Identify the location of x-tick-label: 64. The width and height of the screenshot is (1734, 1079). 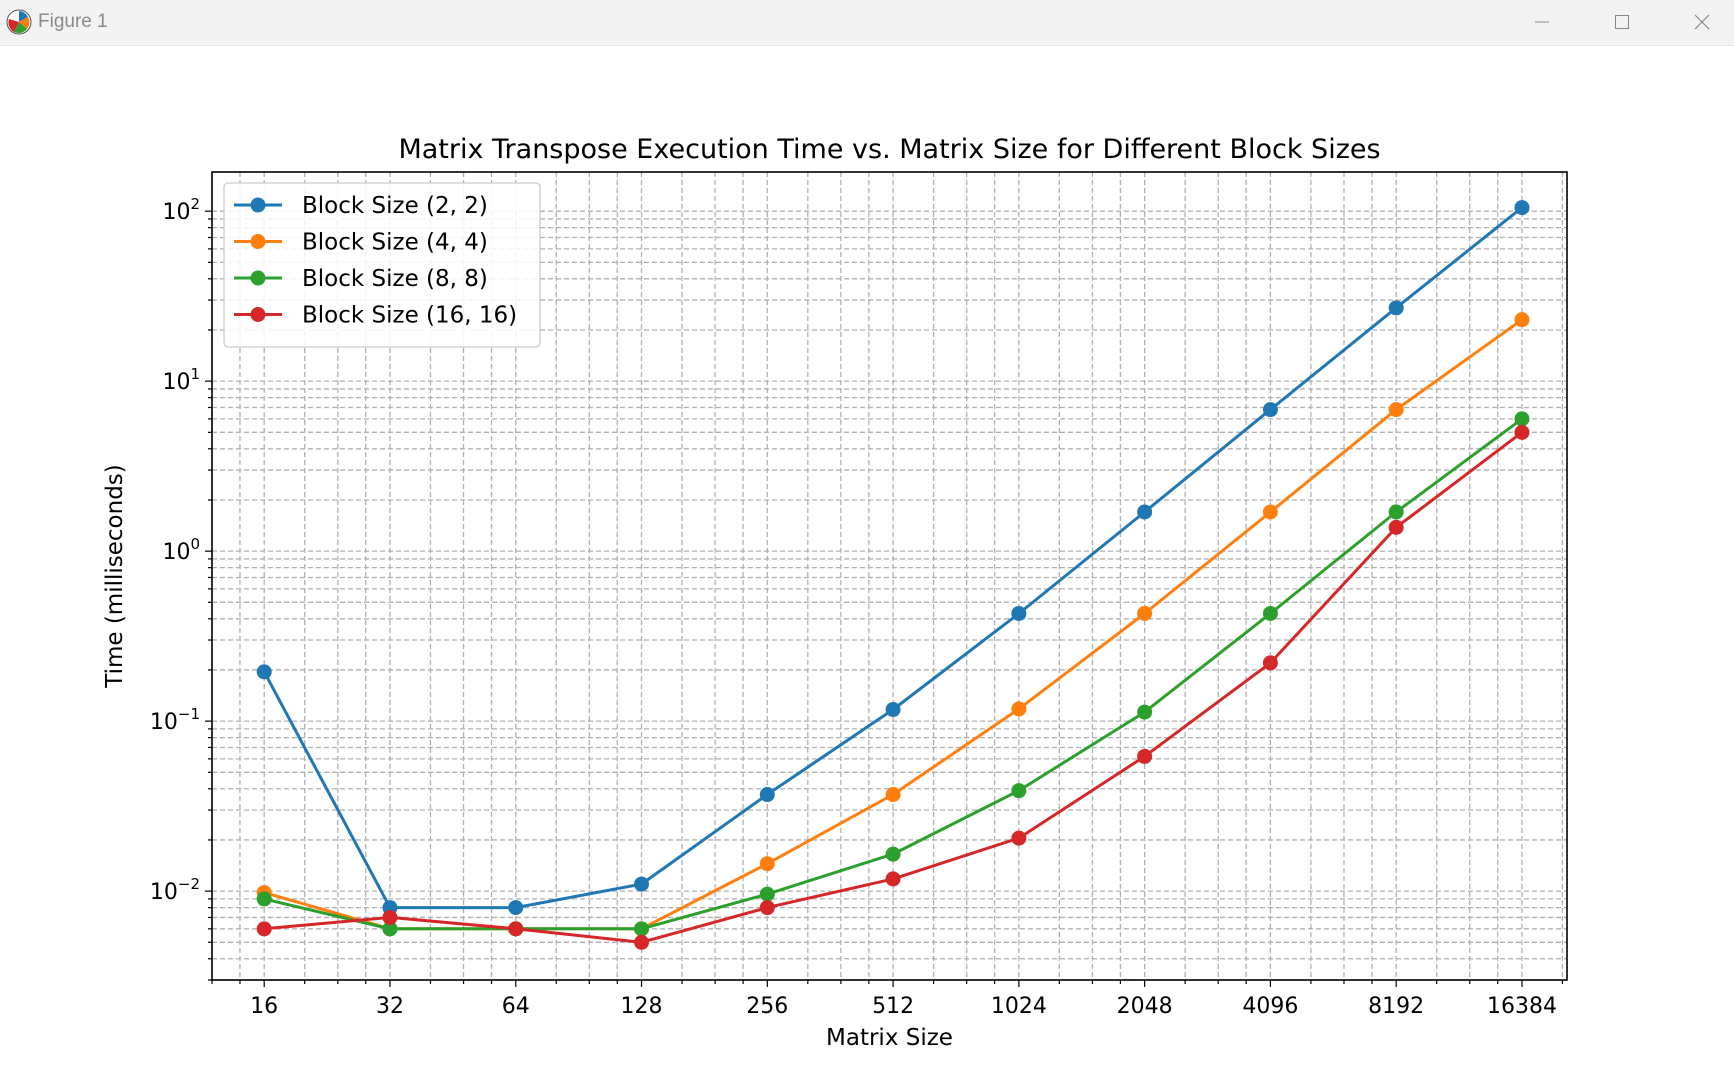
(516, 1006).